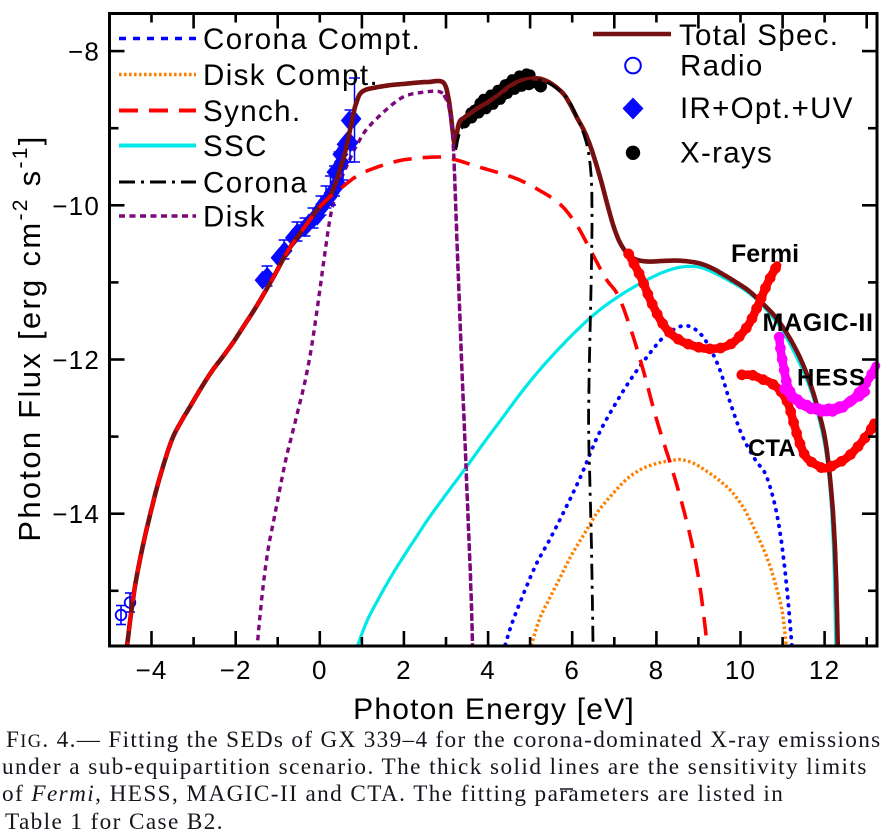 Image resolution: width=890 pixels, height=837 pixels. I want to click on svg-text: Disk Compt., so click(291, 75).